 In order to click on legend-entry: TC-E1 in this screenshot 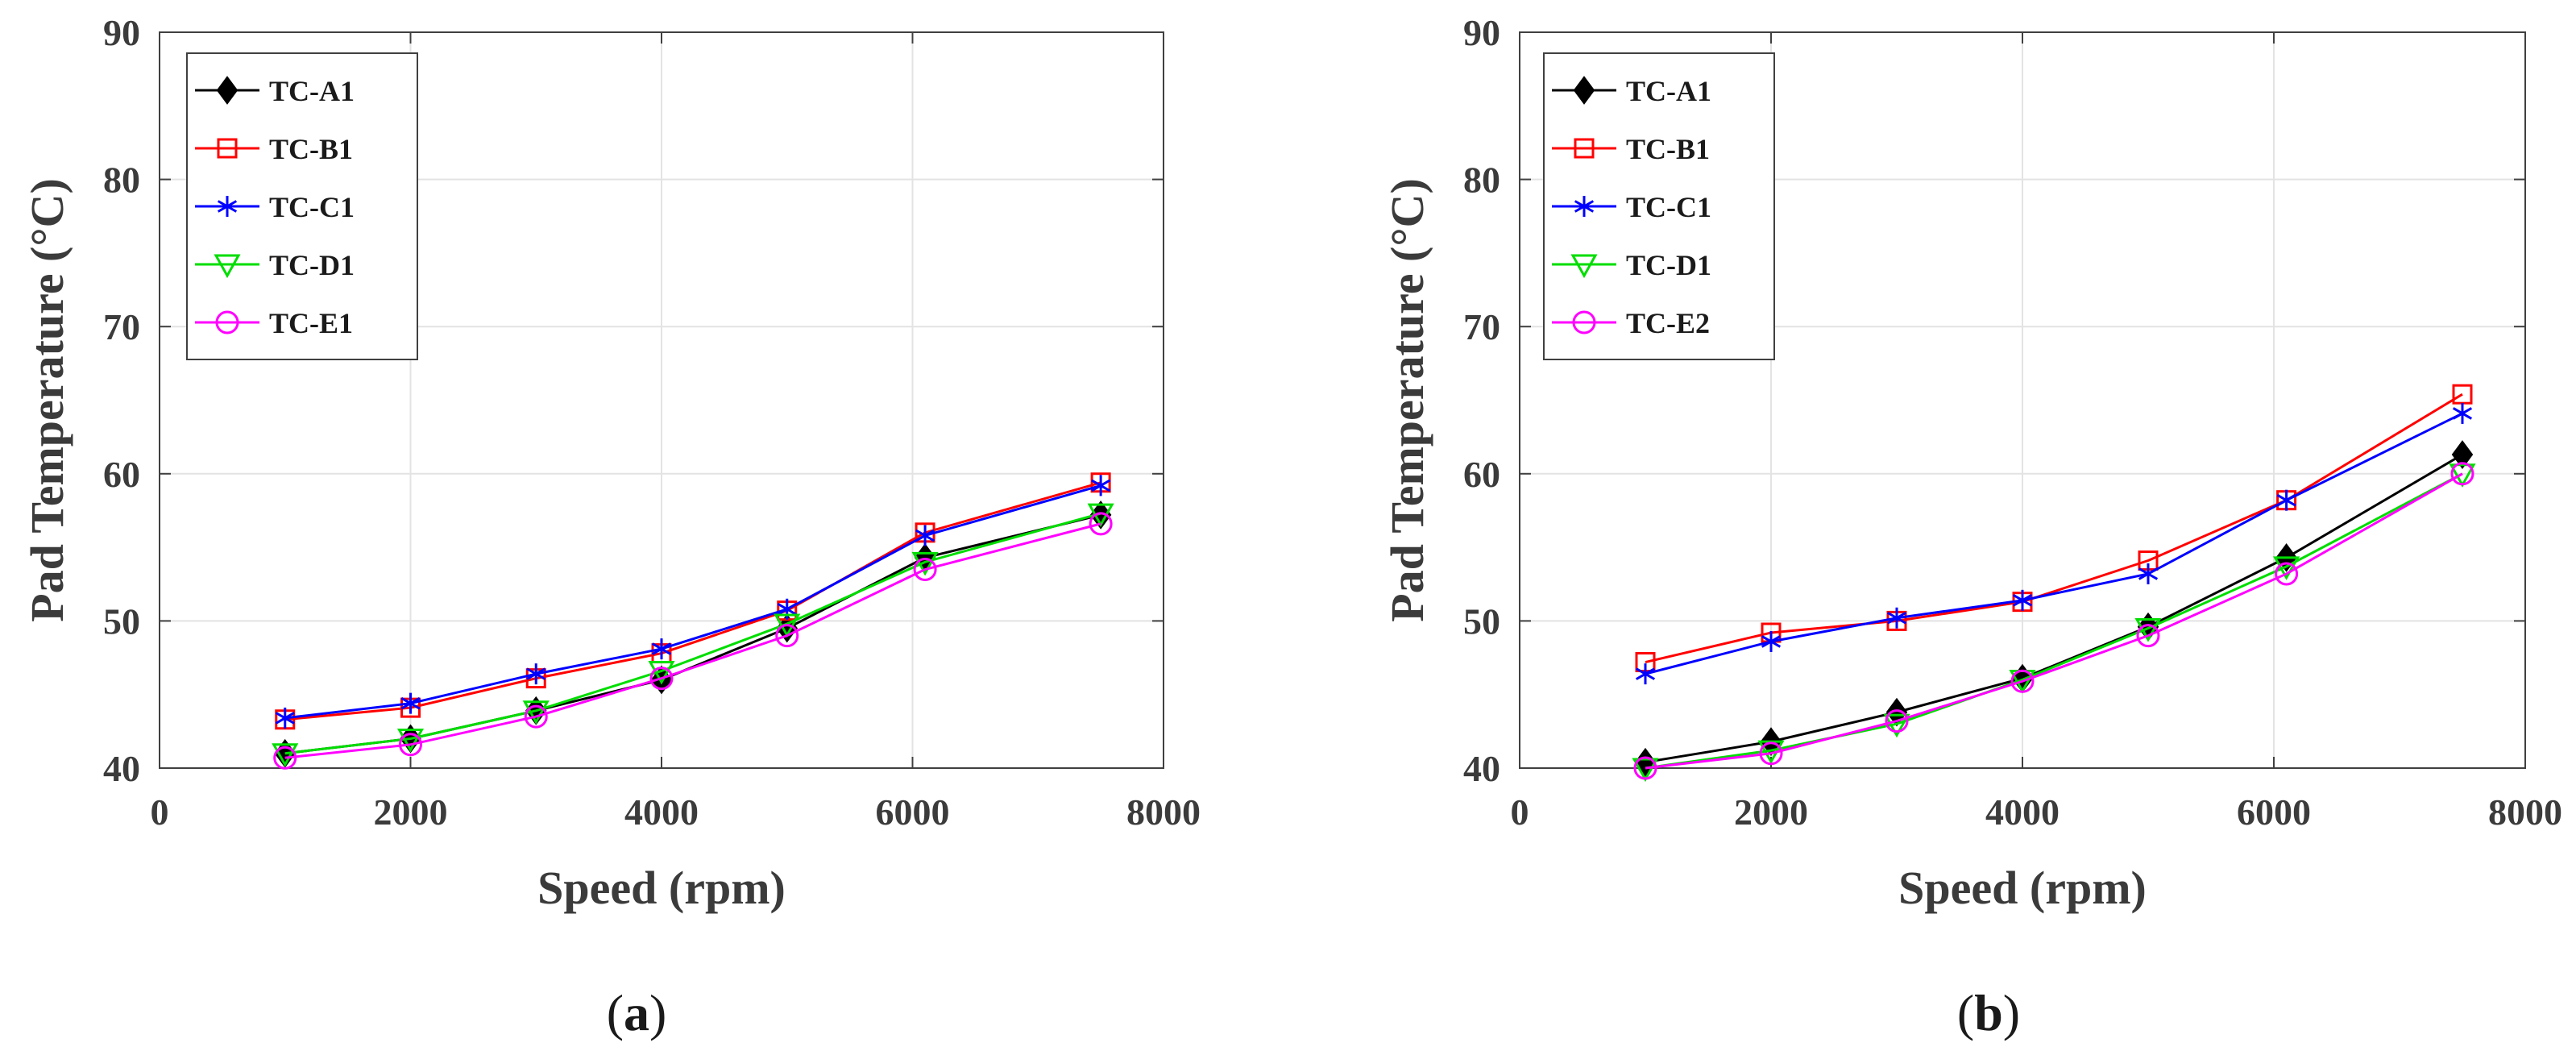, I will do `click(274, 323)`.